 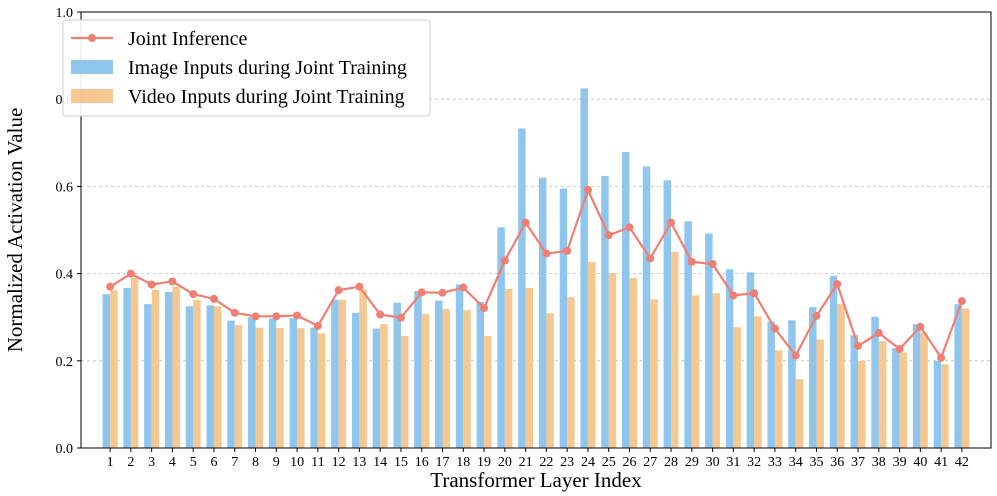 I want to click on x-tick-label: 26, so click(x=629, y=462).